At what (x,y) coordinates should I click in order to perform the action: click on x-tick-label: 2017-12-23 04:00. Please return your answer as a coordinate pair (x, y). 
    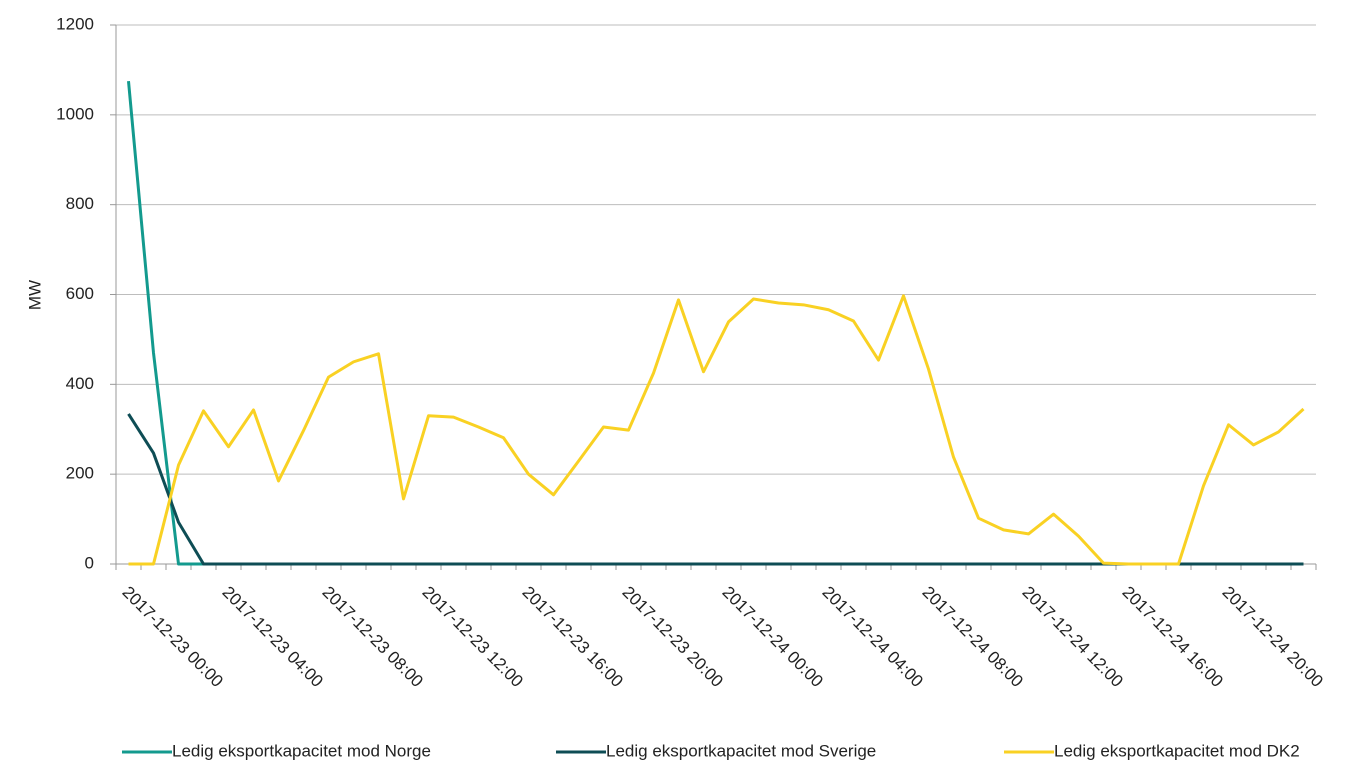
    Looking at the image, I should click on (273, 637).